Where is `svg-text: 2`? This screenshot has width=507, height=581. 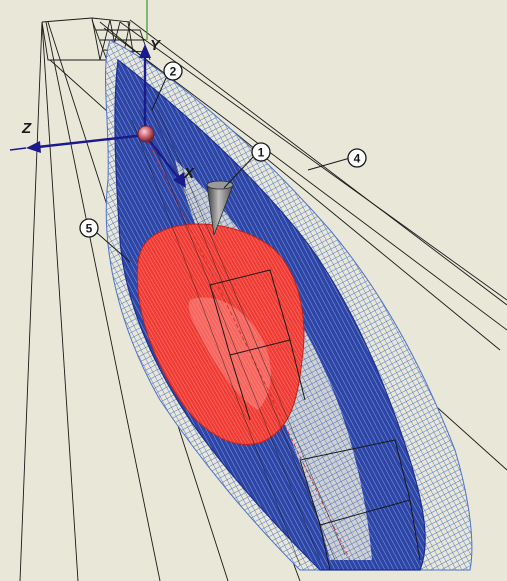 svg-text: 2 is located at coordinates (173, 72).